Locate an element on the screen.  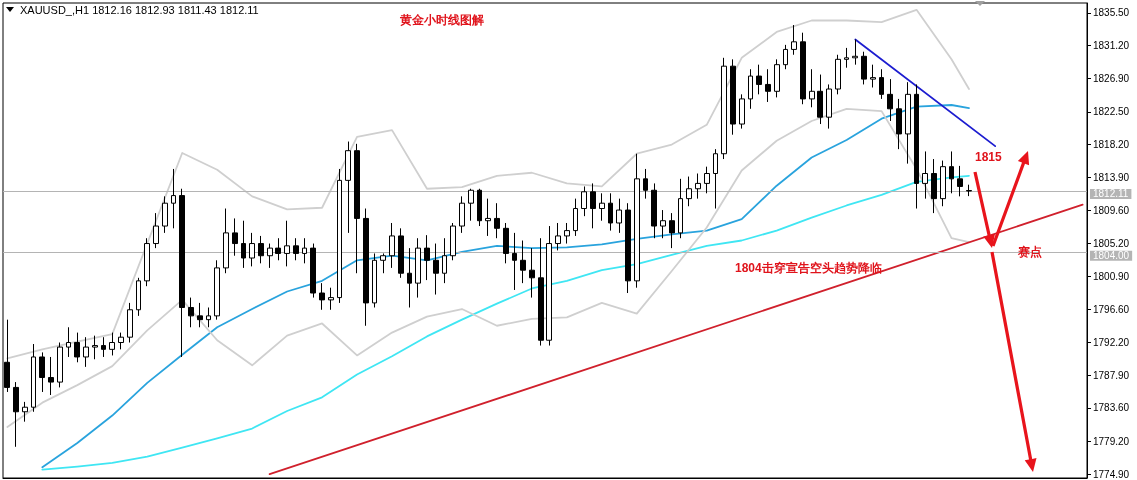
text: 黄金小时线图解 is located at coordinates (441, 20).